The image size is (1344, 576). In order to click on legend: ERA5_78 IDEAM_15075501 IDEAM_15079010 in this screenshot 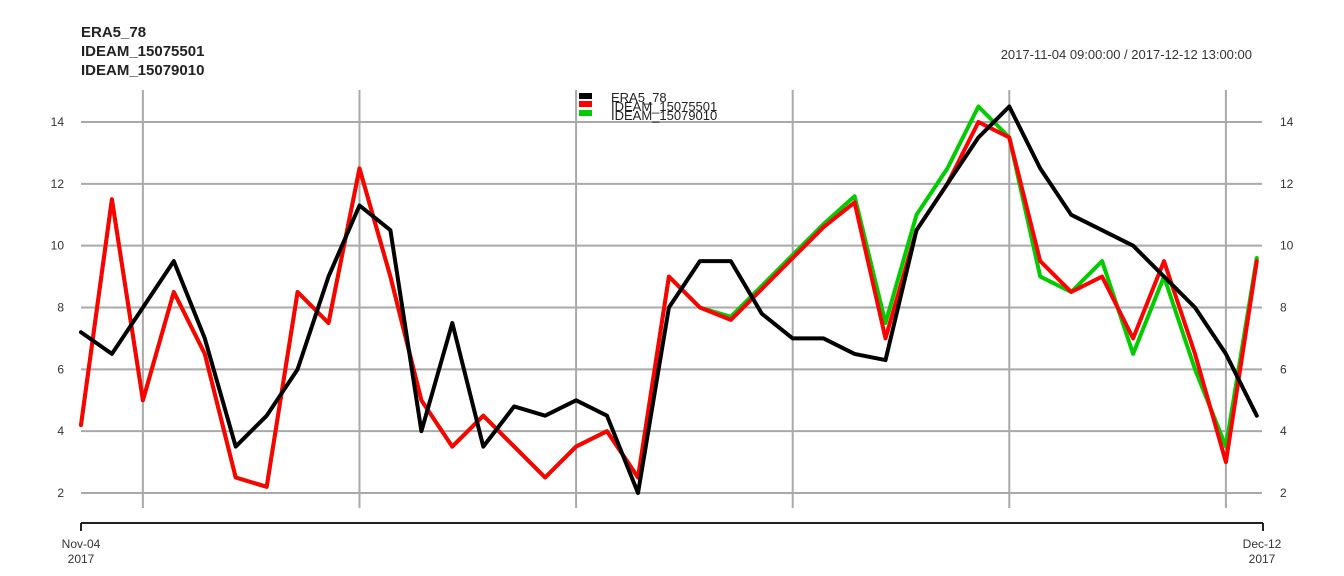, I will do `click(648, 106)`.